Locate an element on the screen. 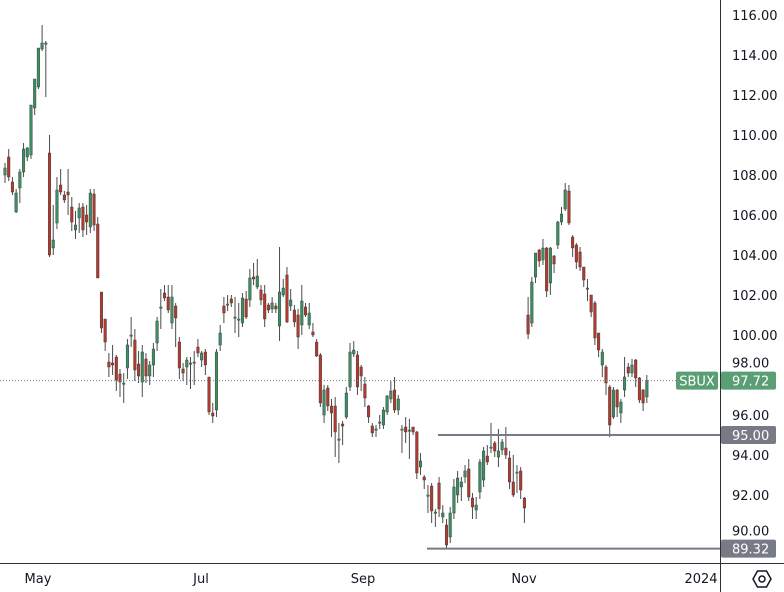 Image resolution: width=784 pixels, height=592 pixels. level-price-label: 89.32 is located at coordinates (750, 550).